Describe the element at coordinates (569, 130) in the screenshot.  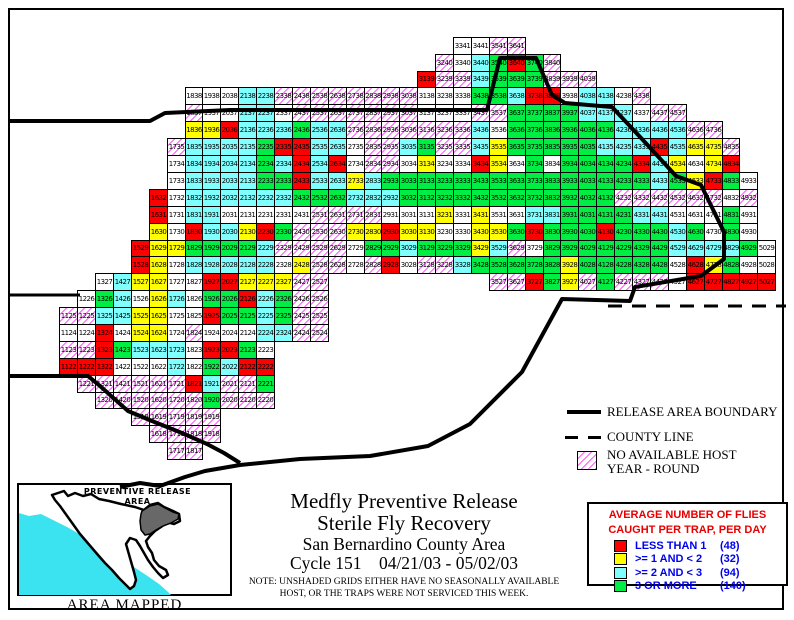
I see `grid-cell-3936: 3936` at that location.